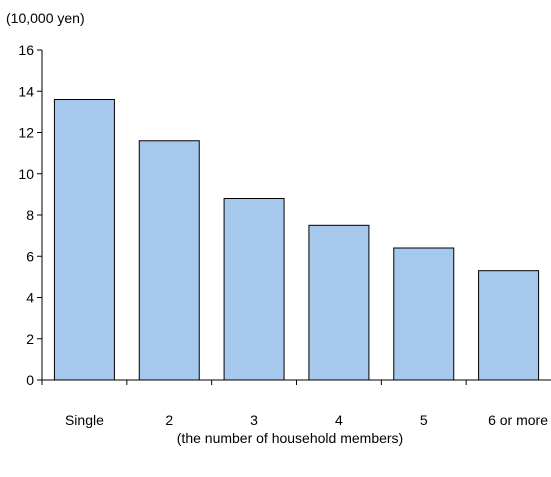 The width and height of the screenshot is (551, 477). Describe the element at coordinates (30, 256) in the screenshot. I see `y-tick-label: 6` at that location.